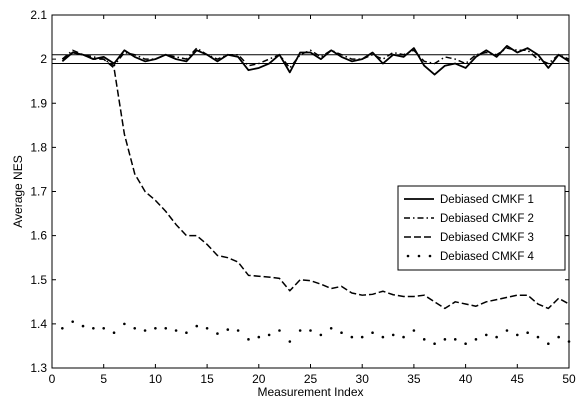 The image size is (587, 402). What do you see at coordinates (43, 59) in the screenshot?
I see `y-tick-label: 2` at bounding box center [43, 59].